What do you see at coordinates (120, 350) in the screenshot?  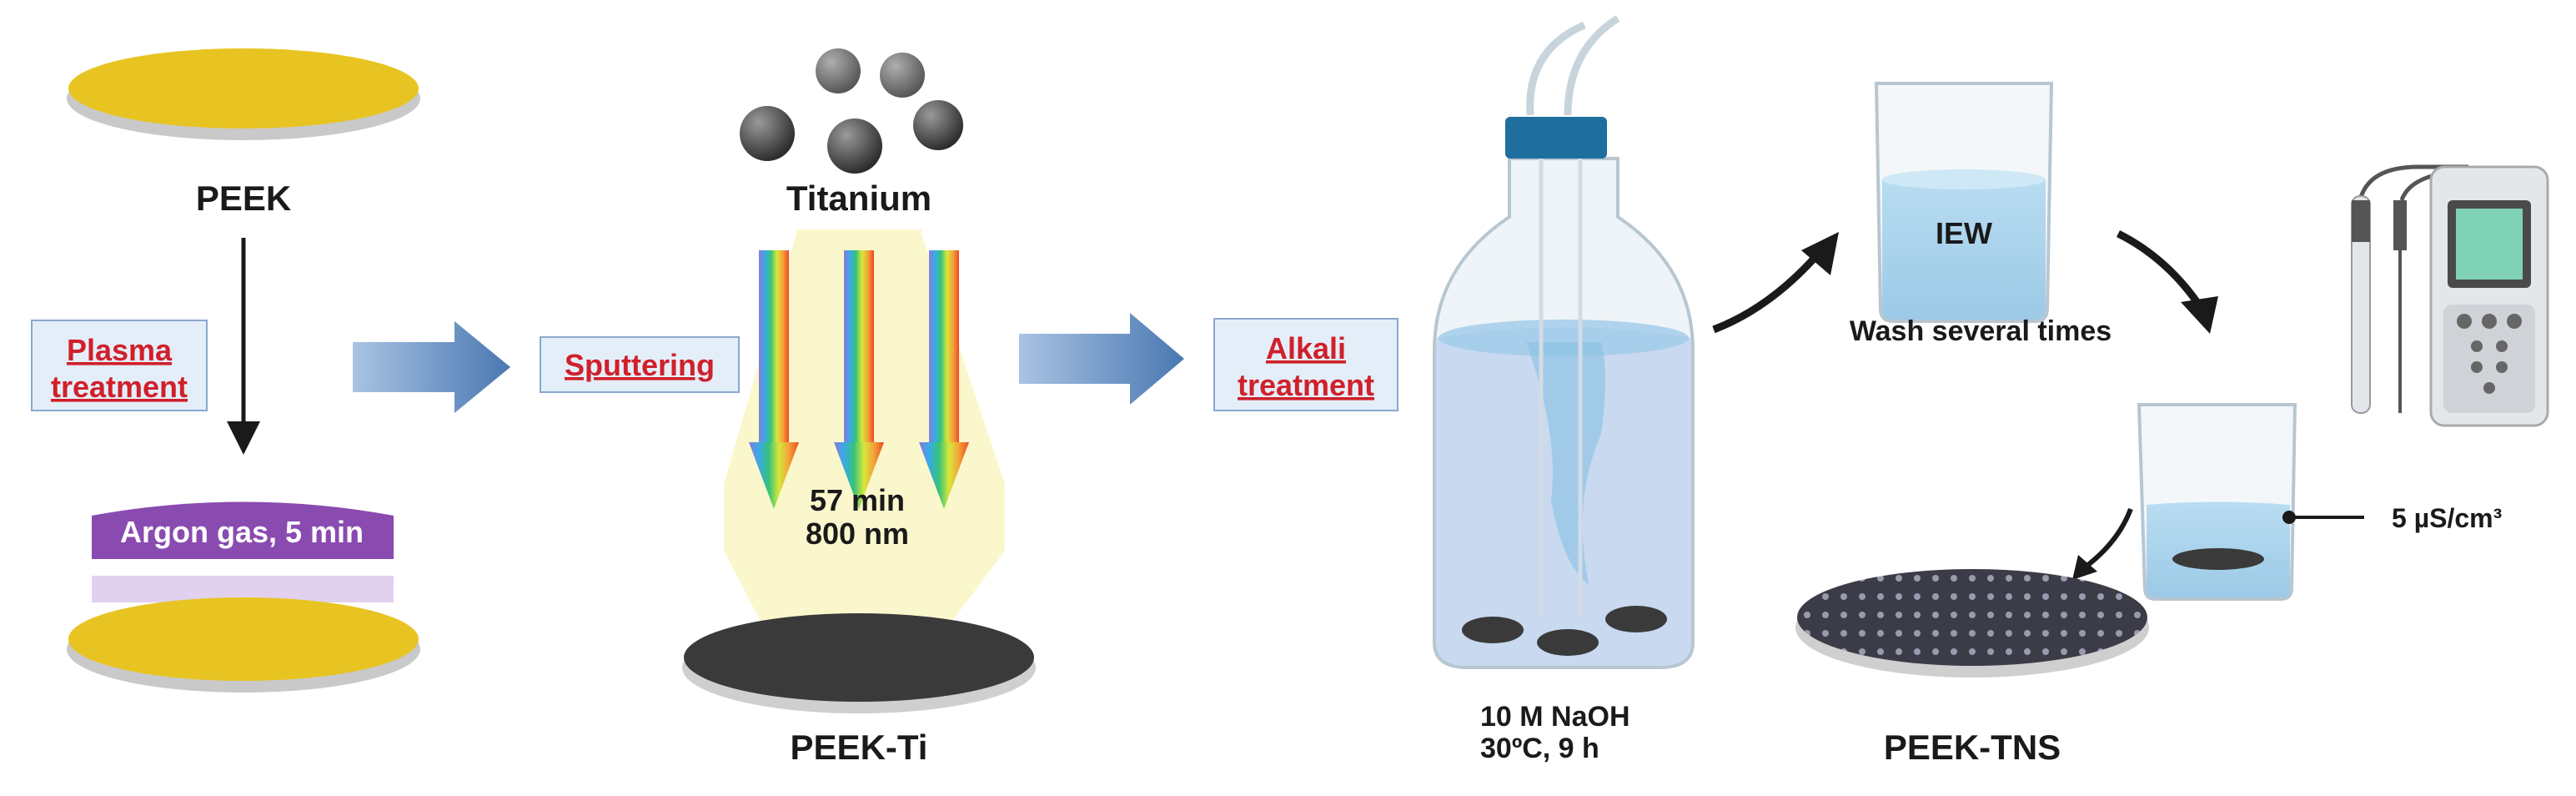 I see `plasma-line1: Plasma` at bounding box center [120, 350].